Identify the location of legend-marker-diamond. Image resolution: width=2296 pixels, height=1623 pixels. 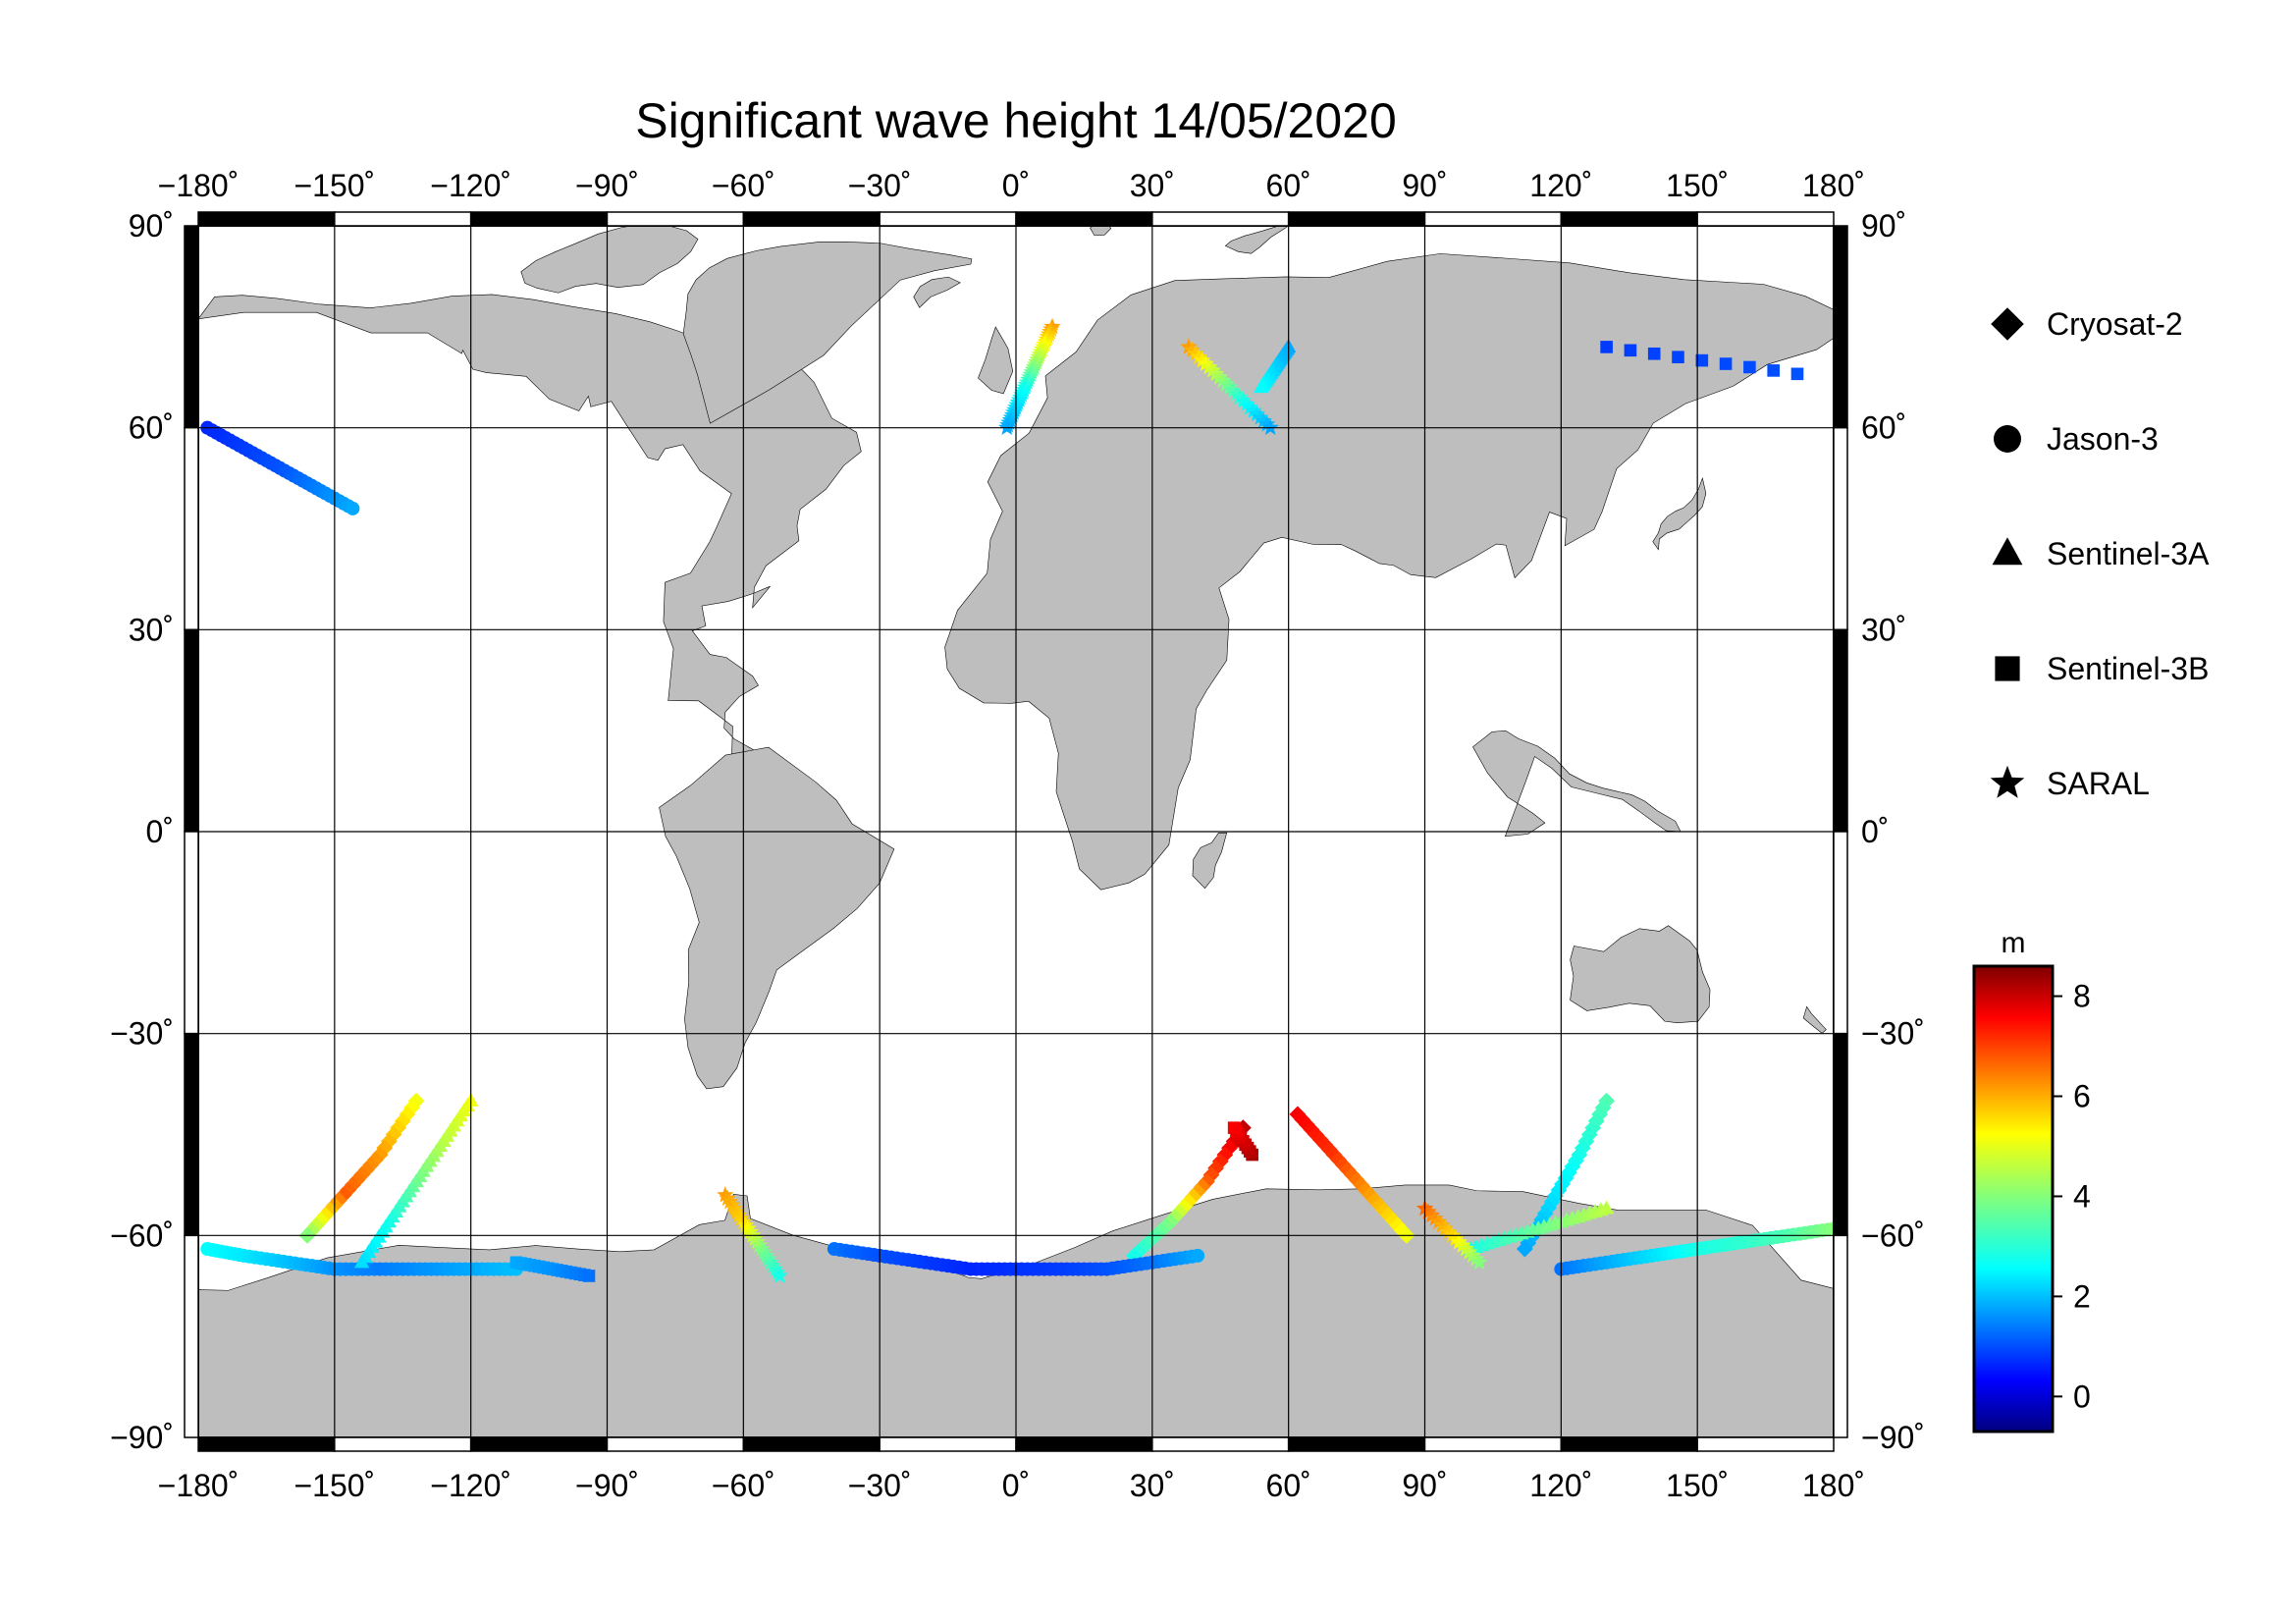
(2007, 324).